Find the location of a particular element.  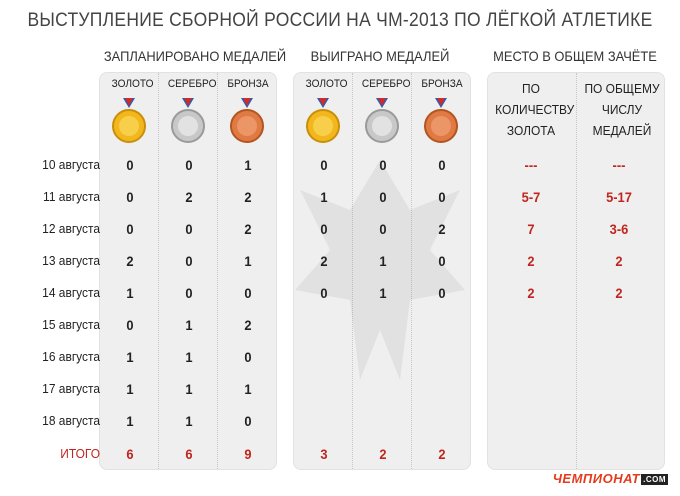

planned-total-cell: 9 is located at coordinates (248, 454).